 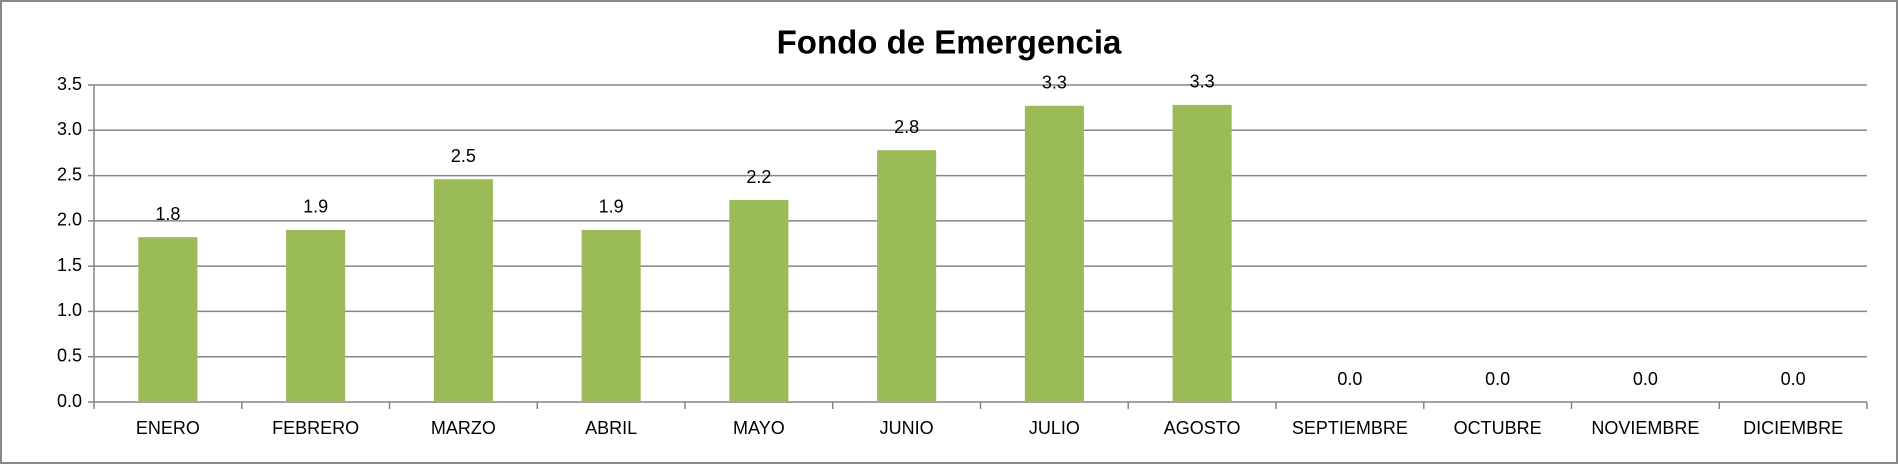 What do you see at coordinates (759, 428) in the screenshot?
I see `x-tick-label: MAYO` at bounding box center [759, 428].